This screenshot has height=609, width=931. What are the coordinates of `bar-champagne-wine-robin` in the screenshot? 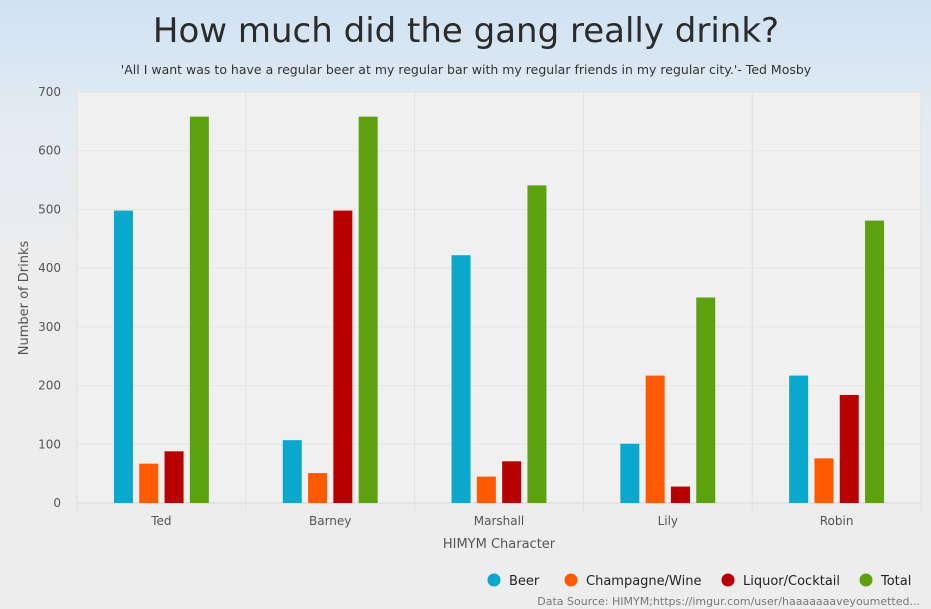 It's located at (824, 480).